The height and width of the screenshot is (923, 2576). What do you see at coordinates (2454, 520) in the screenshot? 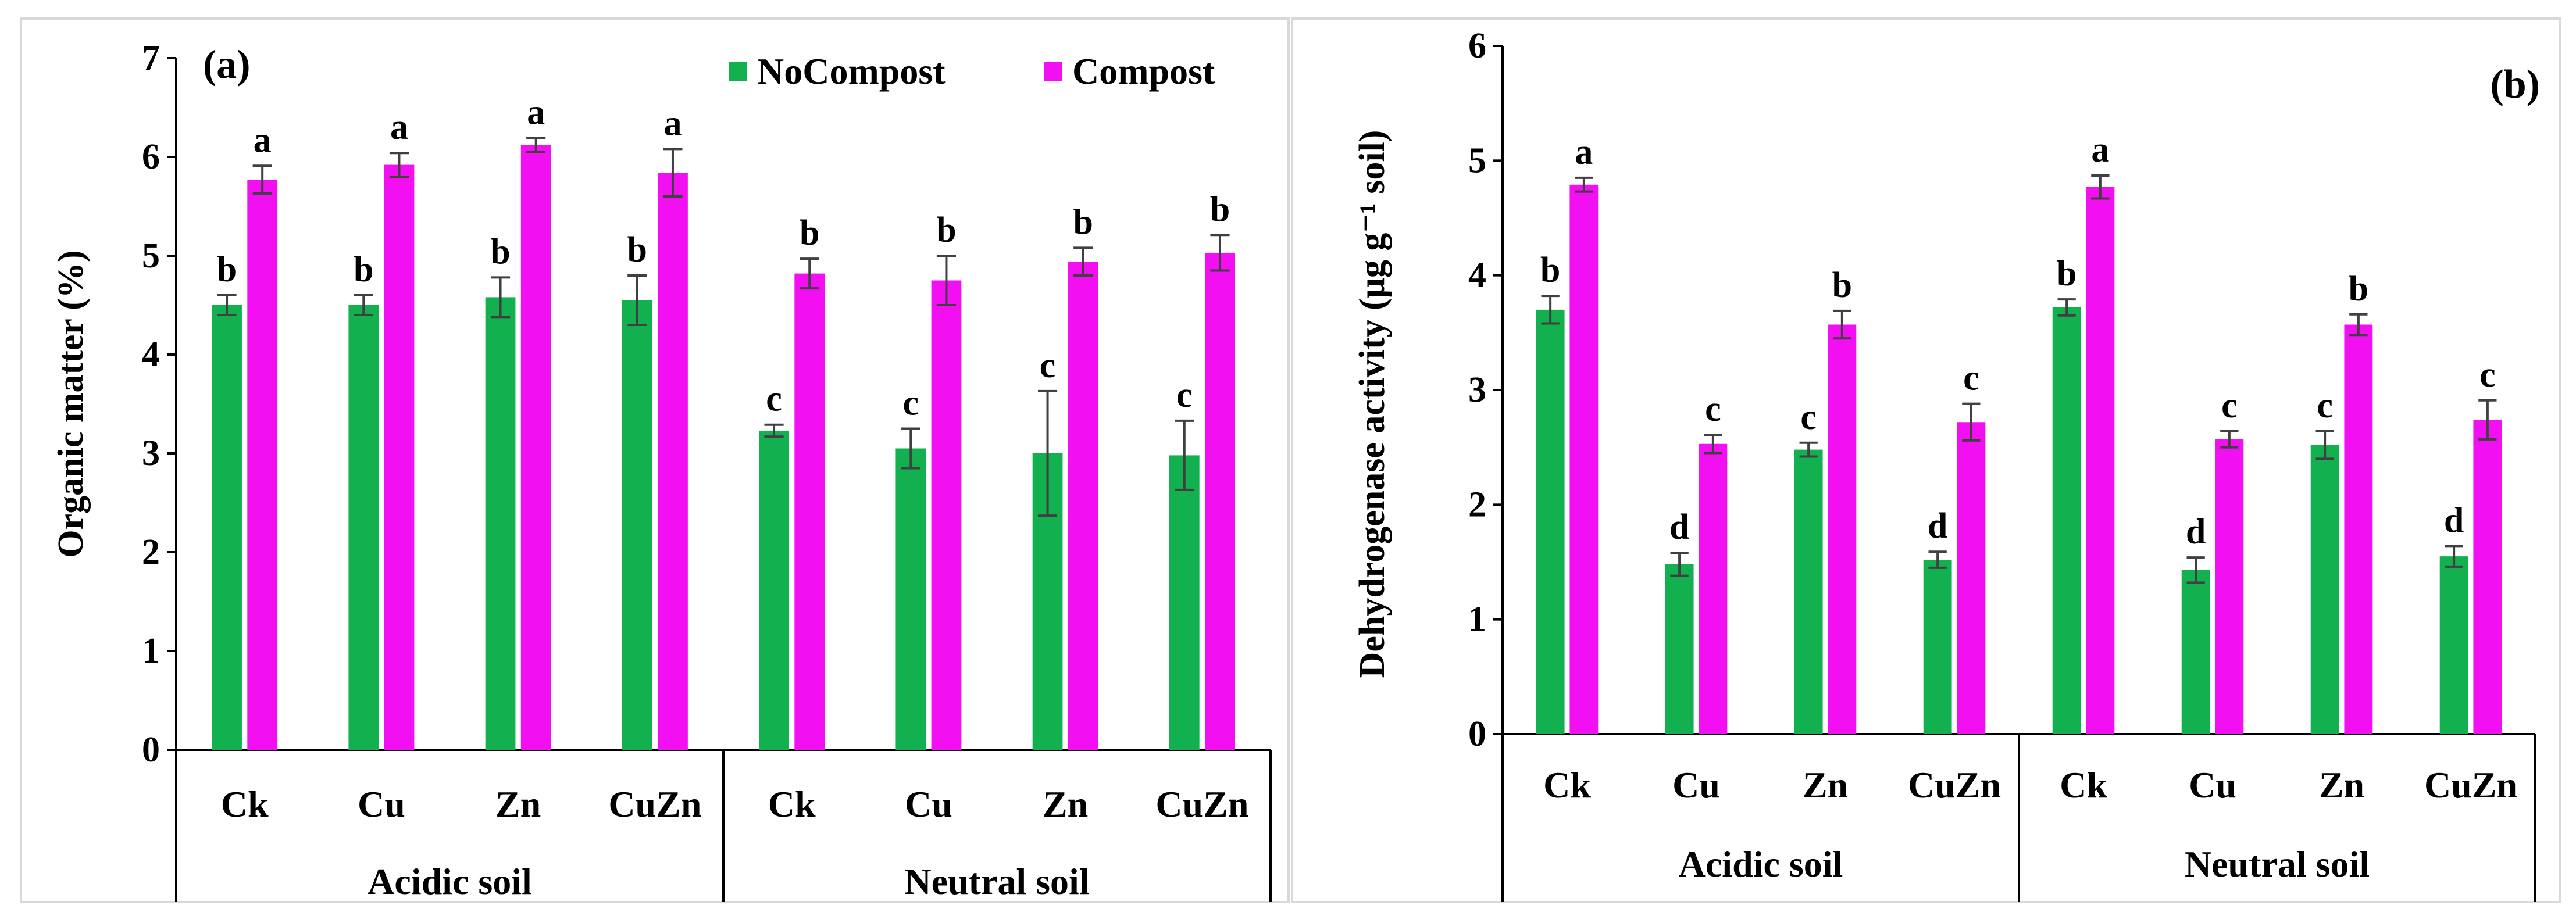
I see `sig-letter-b-nocompost-7: d` at bounding box center [2454, 520].